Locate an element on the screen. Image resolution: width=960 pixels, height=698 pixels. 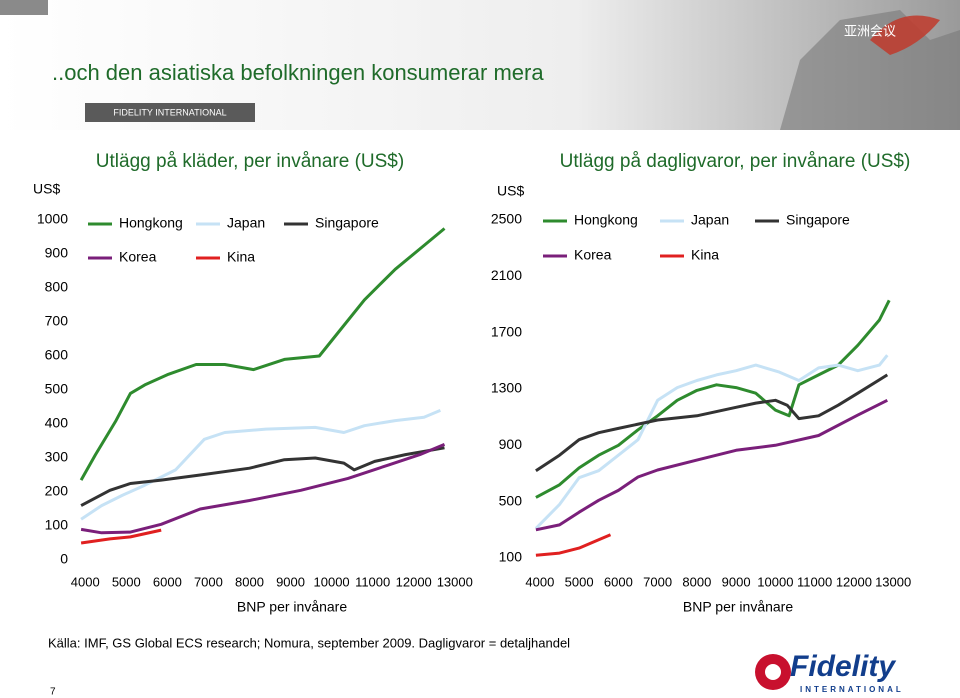
y-tick-label: 200 is located at coordinates (57, 491).